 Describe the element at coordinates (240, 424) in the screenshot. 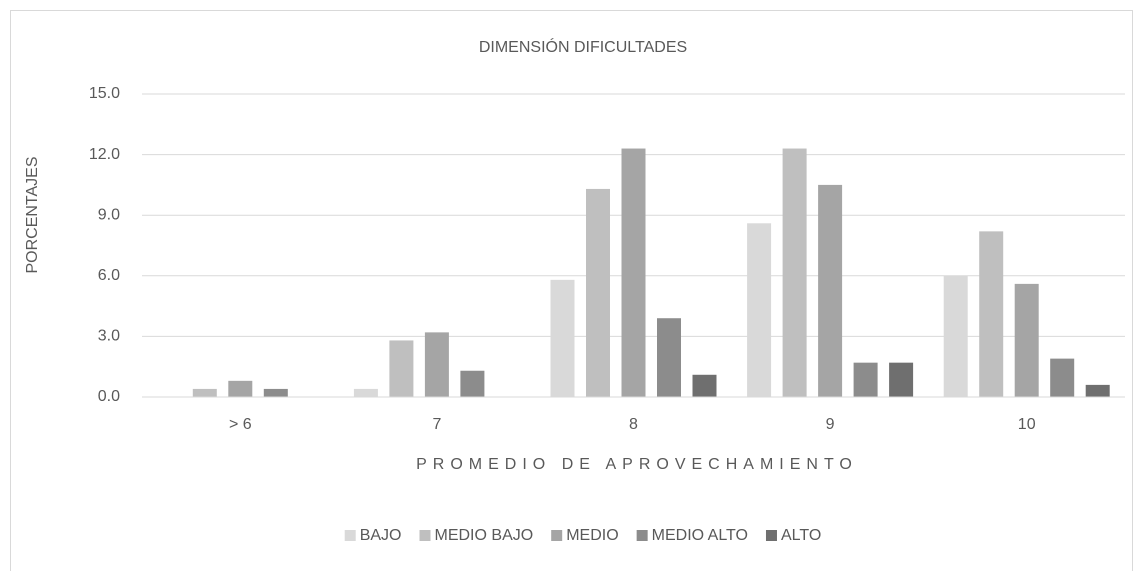

I see `x-tick-label: > 6` at that location.